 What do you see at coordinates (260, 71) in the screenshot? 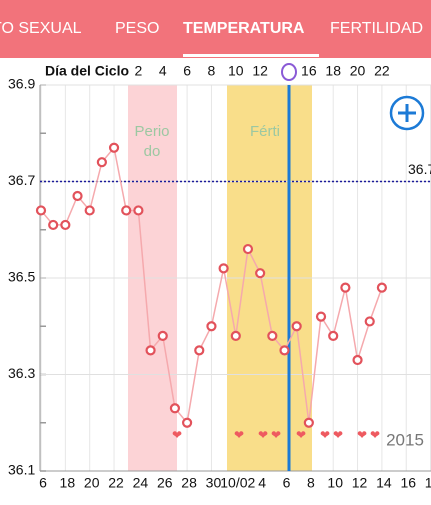
I see `cycle-day: 12` at bounding box center [260, 71].